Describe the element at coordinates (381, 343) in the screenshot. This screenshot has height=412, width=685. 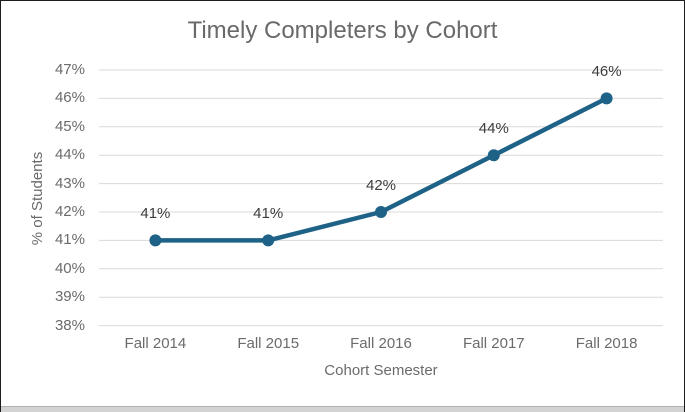
I see `x-tick-label: Fall 2016` at that location.